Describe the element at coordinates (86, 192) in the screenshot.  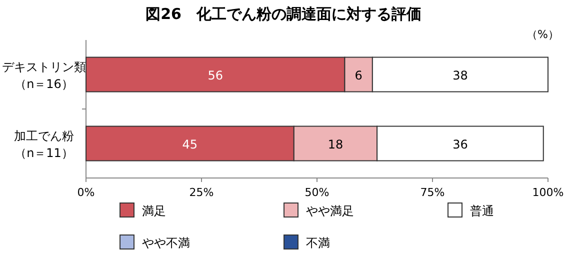
I see `x-tick-label: 0%` at that location.